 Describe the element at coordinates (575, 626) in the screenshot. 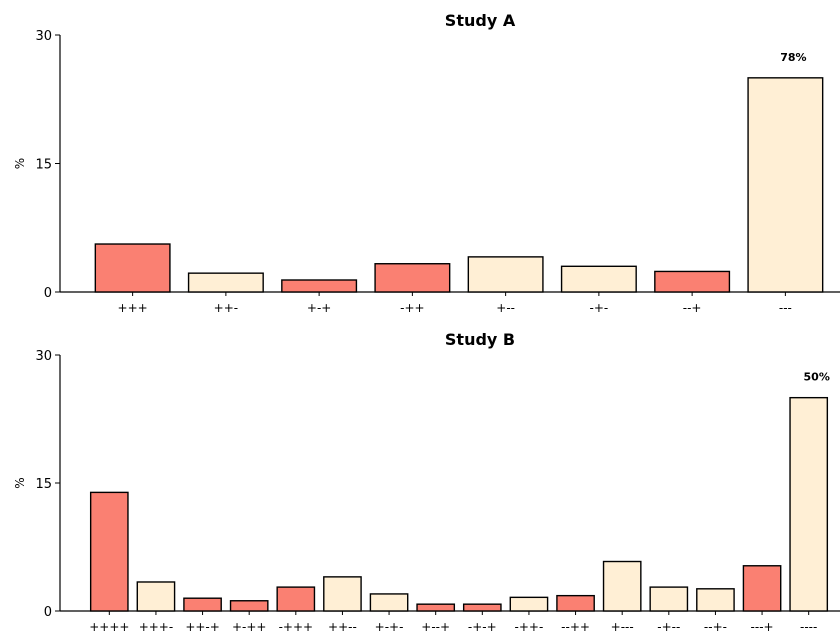

I see `x-tick-label: --++` at that location.